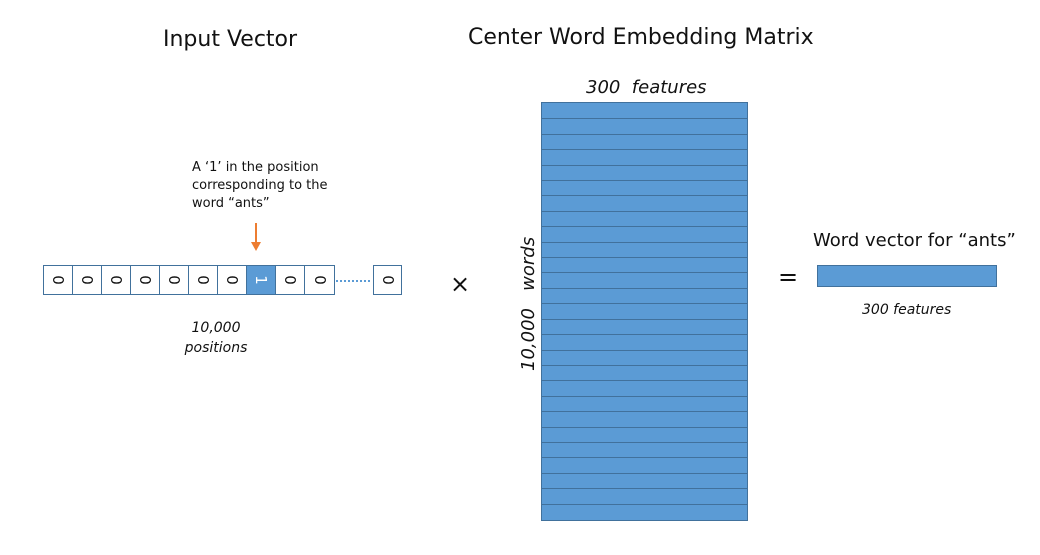  Describe the element at coordinates (353, 281) in the screenshot. I see `ellipsis-dots` at that location.